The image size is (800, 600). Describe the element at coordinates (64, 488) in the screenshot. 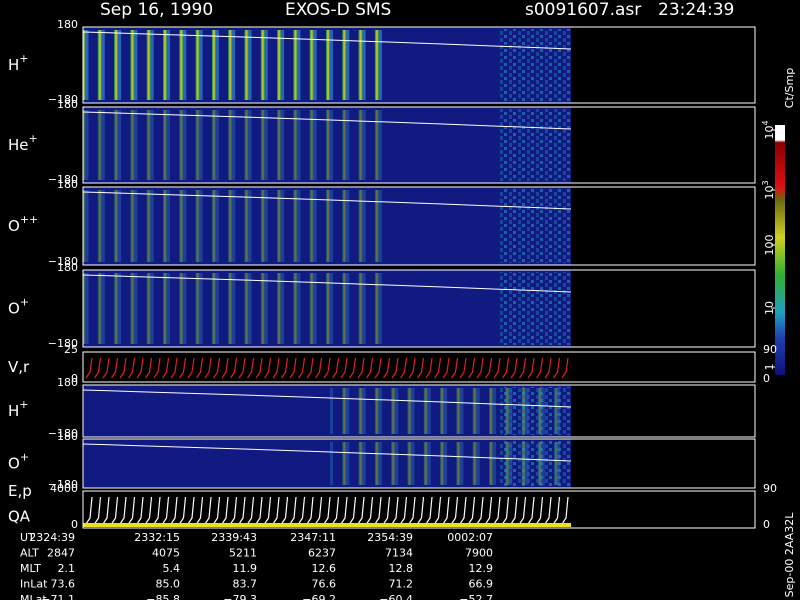

I see `y-tick-label: 4000` at that location.